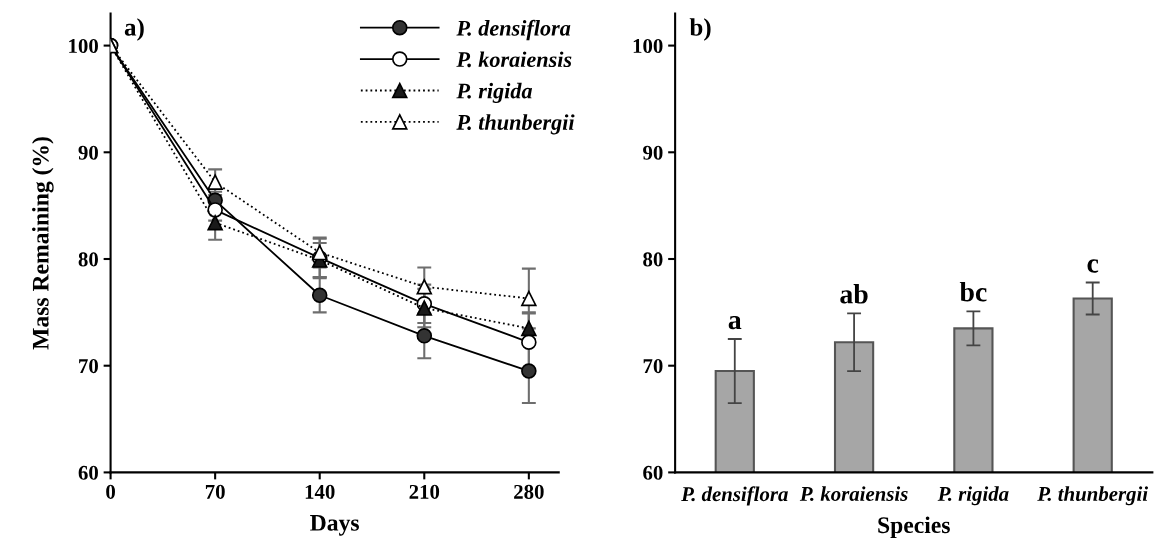 The image size is (1164, 543). I want to click on annotation: a, so click(735, 322).